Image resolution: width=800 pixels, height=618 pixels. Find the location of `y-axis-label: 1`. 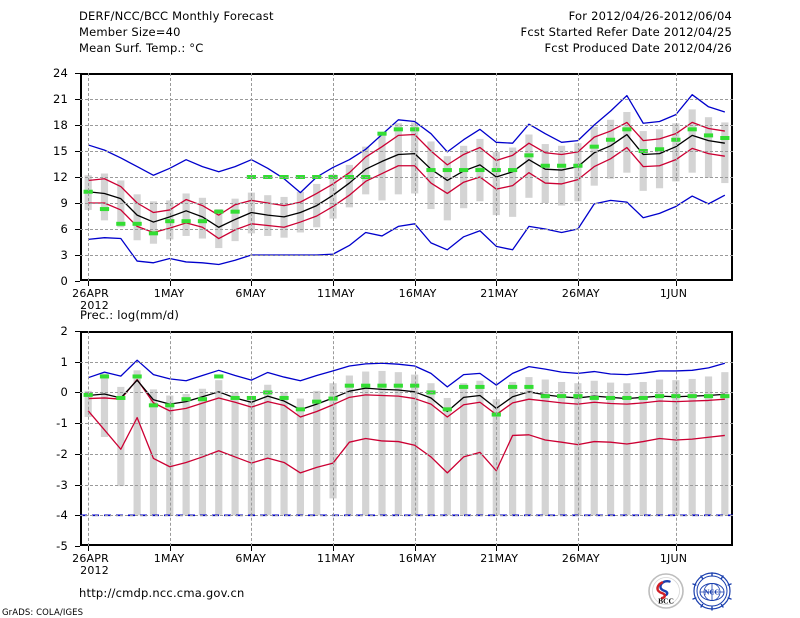

y-axis-label: 1 is located at coordinates (64, 361).